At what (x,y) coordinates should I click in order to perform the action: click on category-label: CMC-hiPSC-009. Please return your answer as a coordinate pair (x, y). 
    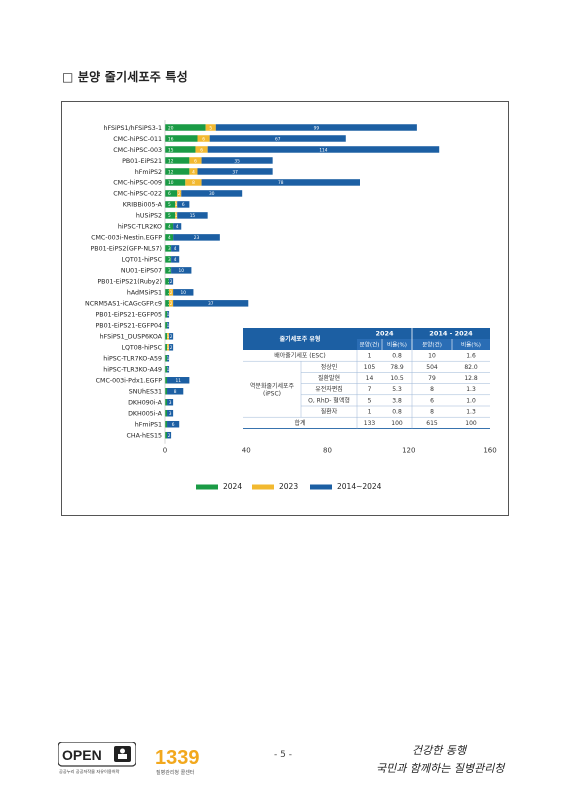
    Looking at the image, I should click on (137, 183).